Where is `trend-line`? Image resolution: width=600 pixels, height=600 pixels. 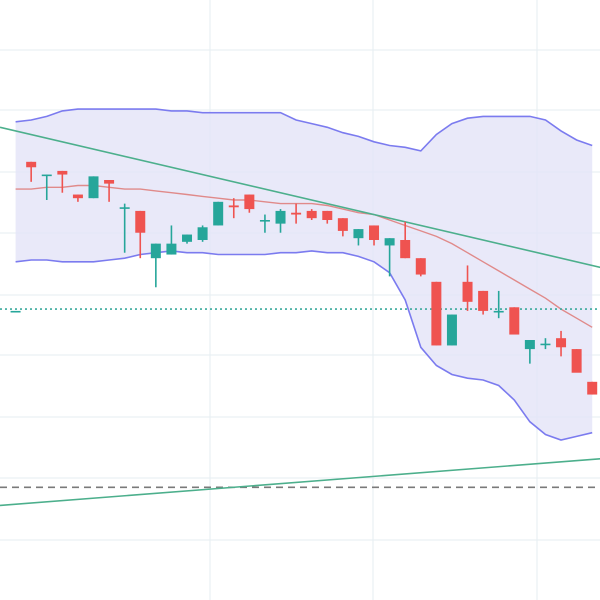
trend-line is located at coordinates (300, 482).